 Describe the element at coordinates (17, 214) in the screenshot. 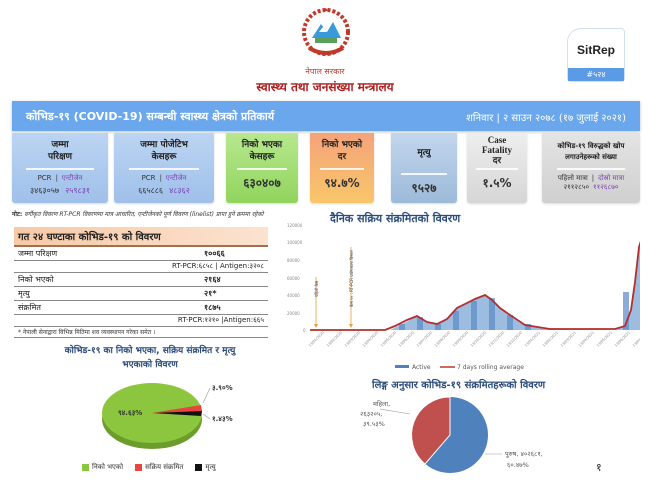

I see `note-prefix: नोट:` at that location.